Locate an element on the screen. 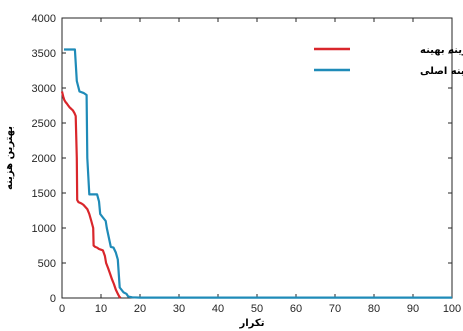 Image resolution: width=463 pixels, height=331 pixels. y-tick-label: 3500 is located at coordinates (44, 54).